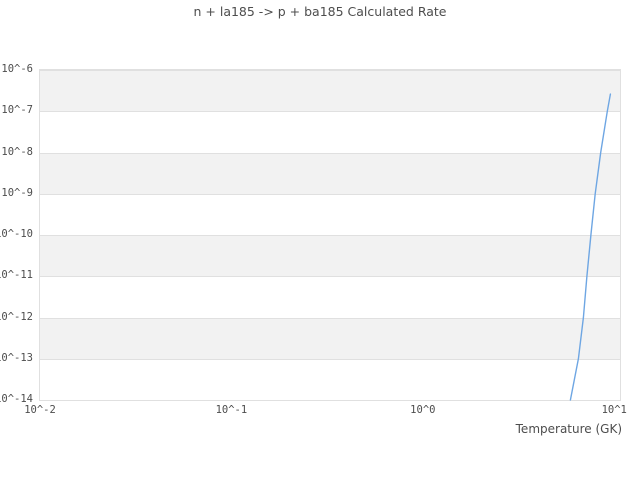 The height and width of the screenshot is (480, 640). I want to click on y-tick-label: 10^-13, so click(16, 357).